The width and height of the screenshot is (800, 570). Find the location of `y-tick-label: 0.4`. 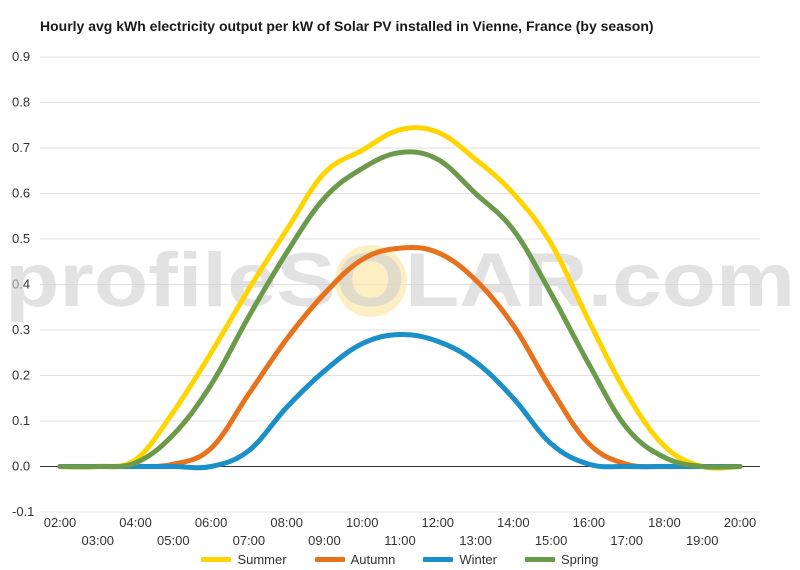

y-tick-label: 0.4 is located at coordinates (21, 284).